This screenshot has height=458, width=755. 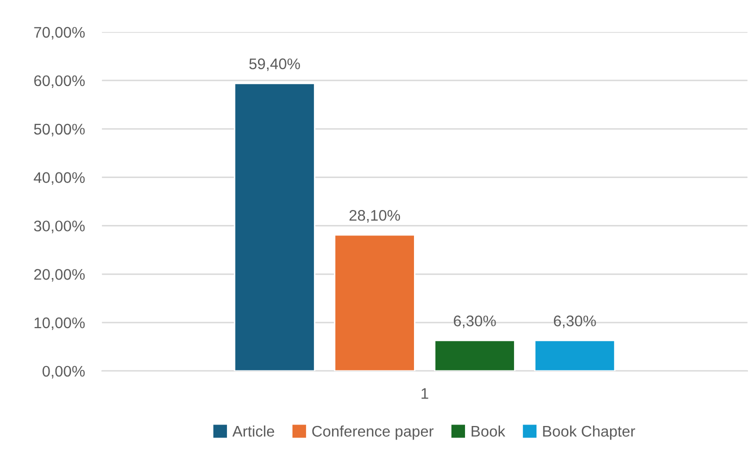 What do you see at coordinates (375, 216) in the screenshot?
I see `data-label: 28,10%` at bounding box center [375, 216].